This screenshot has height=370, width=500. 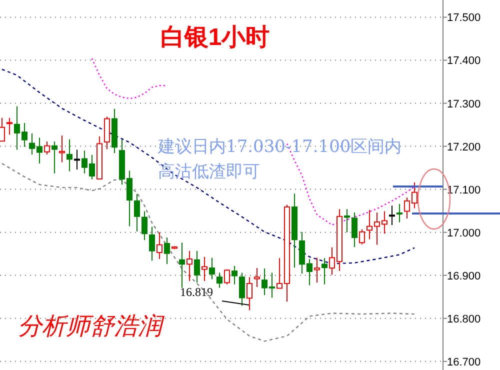 I want to click on y-tick-label: 16.800, so click(x=464, y=319).